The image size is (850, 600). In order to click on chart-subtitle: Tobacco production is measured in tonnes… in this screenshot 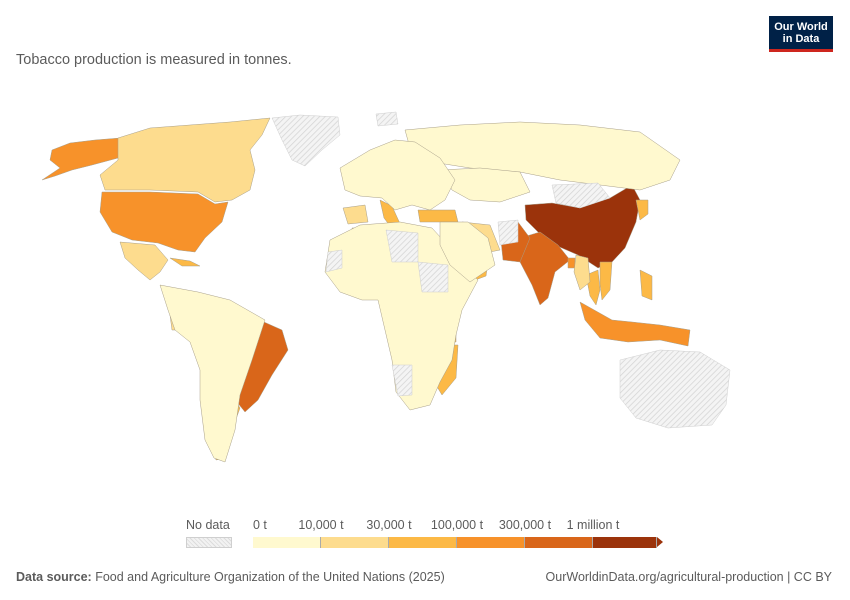, I will do `click(154, 60)`.